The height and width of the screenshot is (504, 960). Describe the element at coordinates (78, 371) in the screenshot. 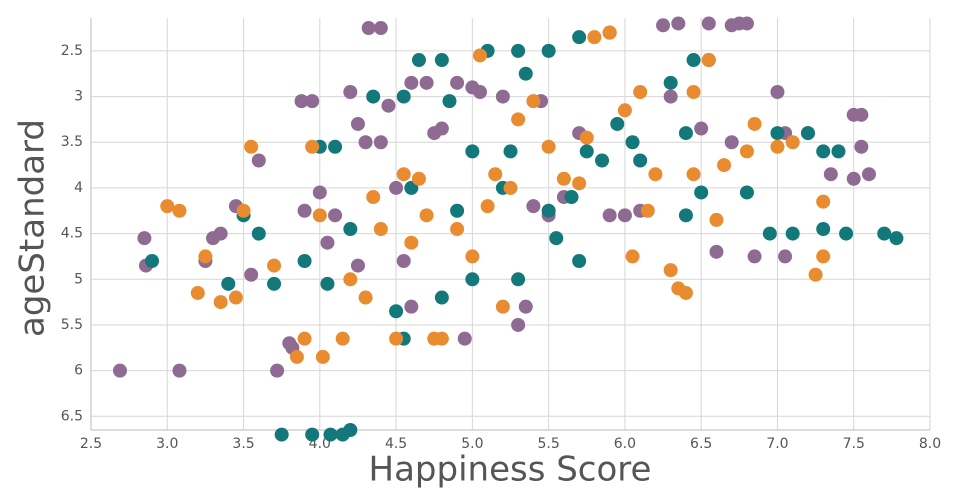

I see `y-tick-label: 6` at that location.